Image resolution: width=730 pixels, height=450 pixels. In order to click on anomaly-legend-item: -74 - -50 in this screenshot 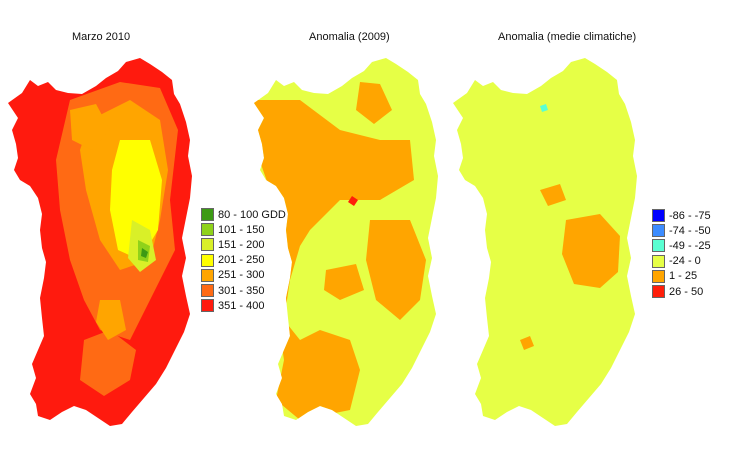, I will do `click(681, 230)`.